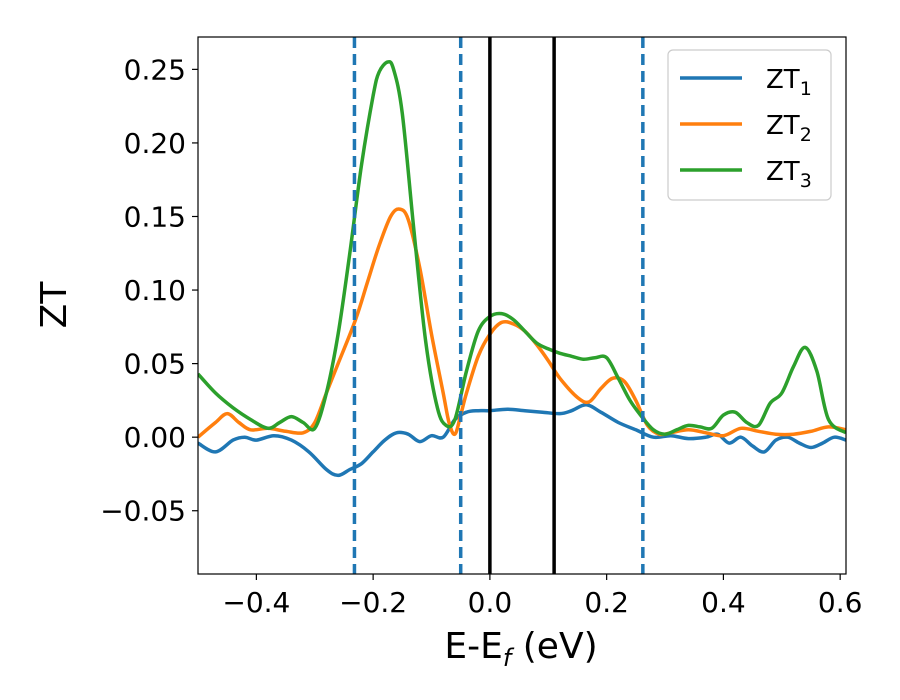 The width and height of the screenshot is (900, 700). What do you see at coordinates (789, 128) in the screenshot?
I see `legend-label-zt2: ZT2` at bounding box center [789, 128].